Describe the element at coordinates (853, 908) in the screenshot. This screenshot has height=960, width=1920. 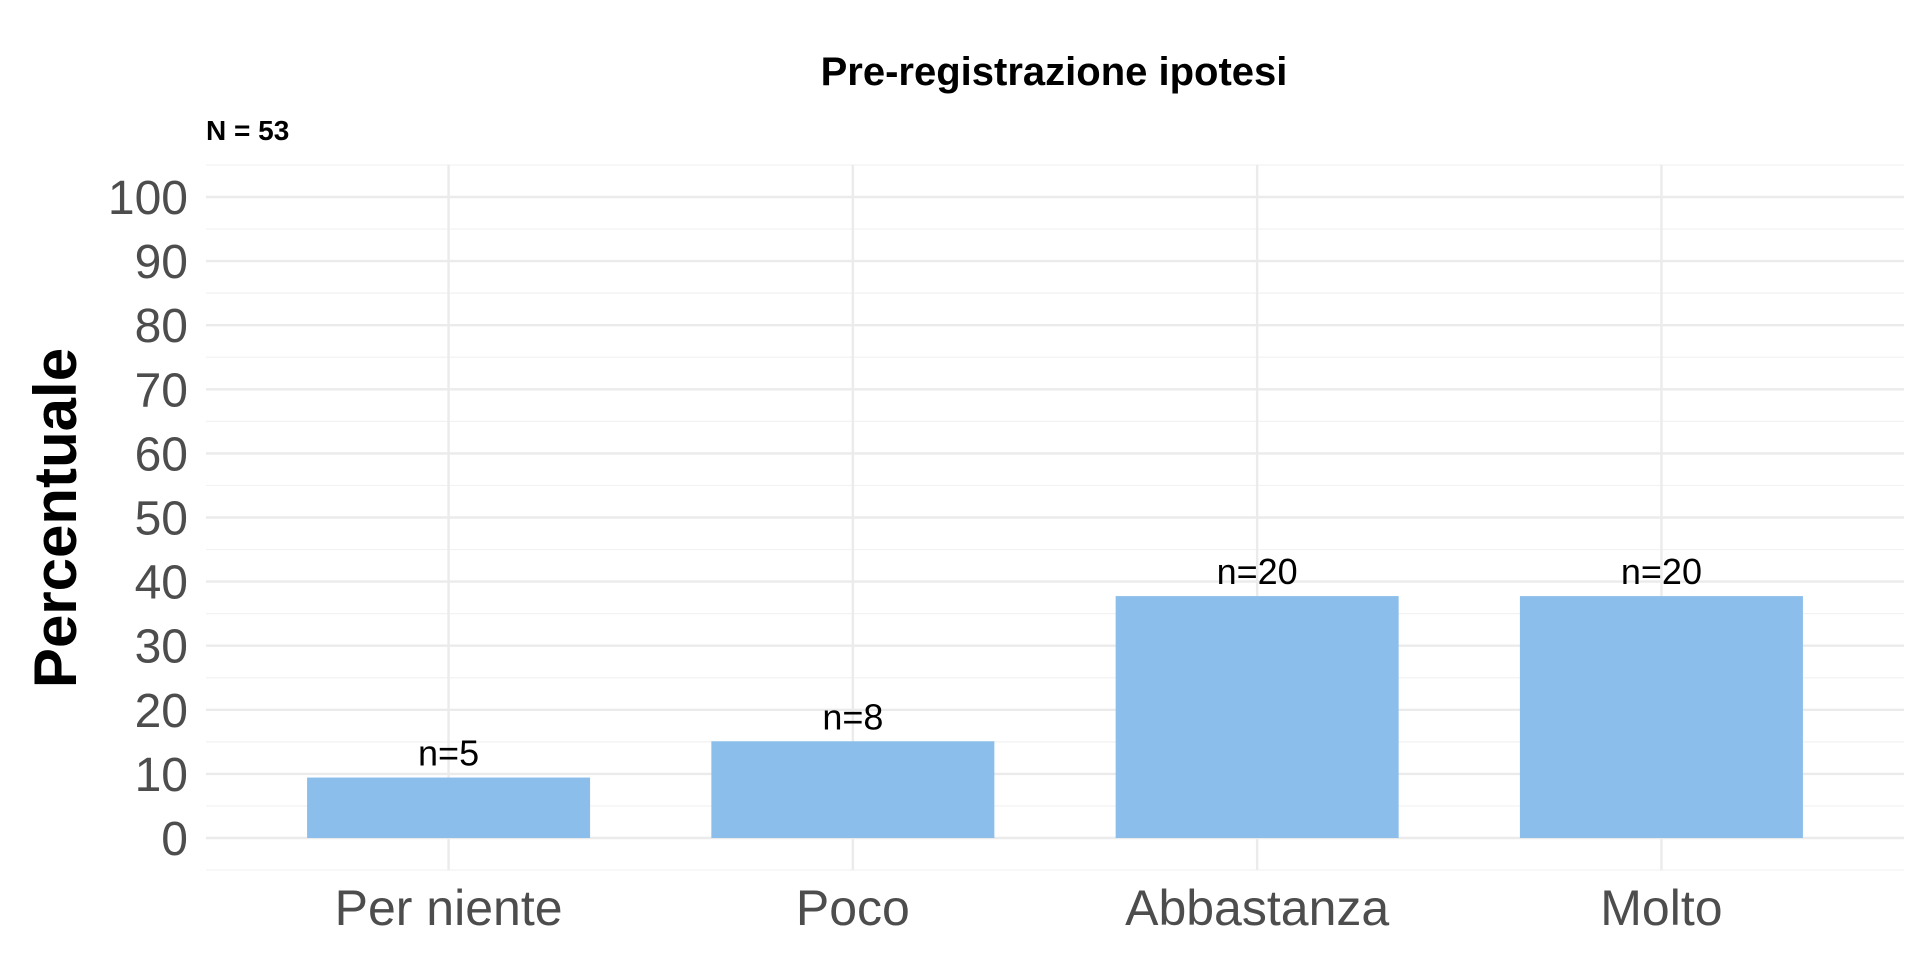
I see `x-tick-label: Poco` at that location.